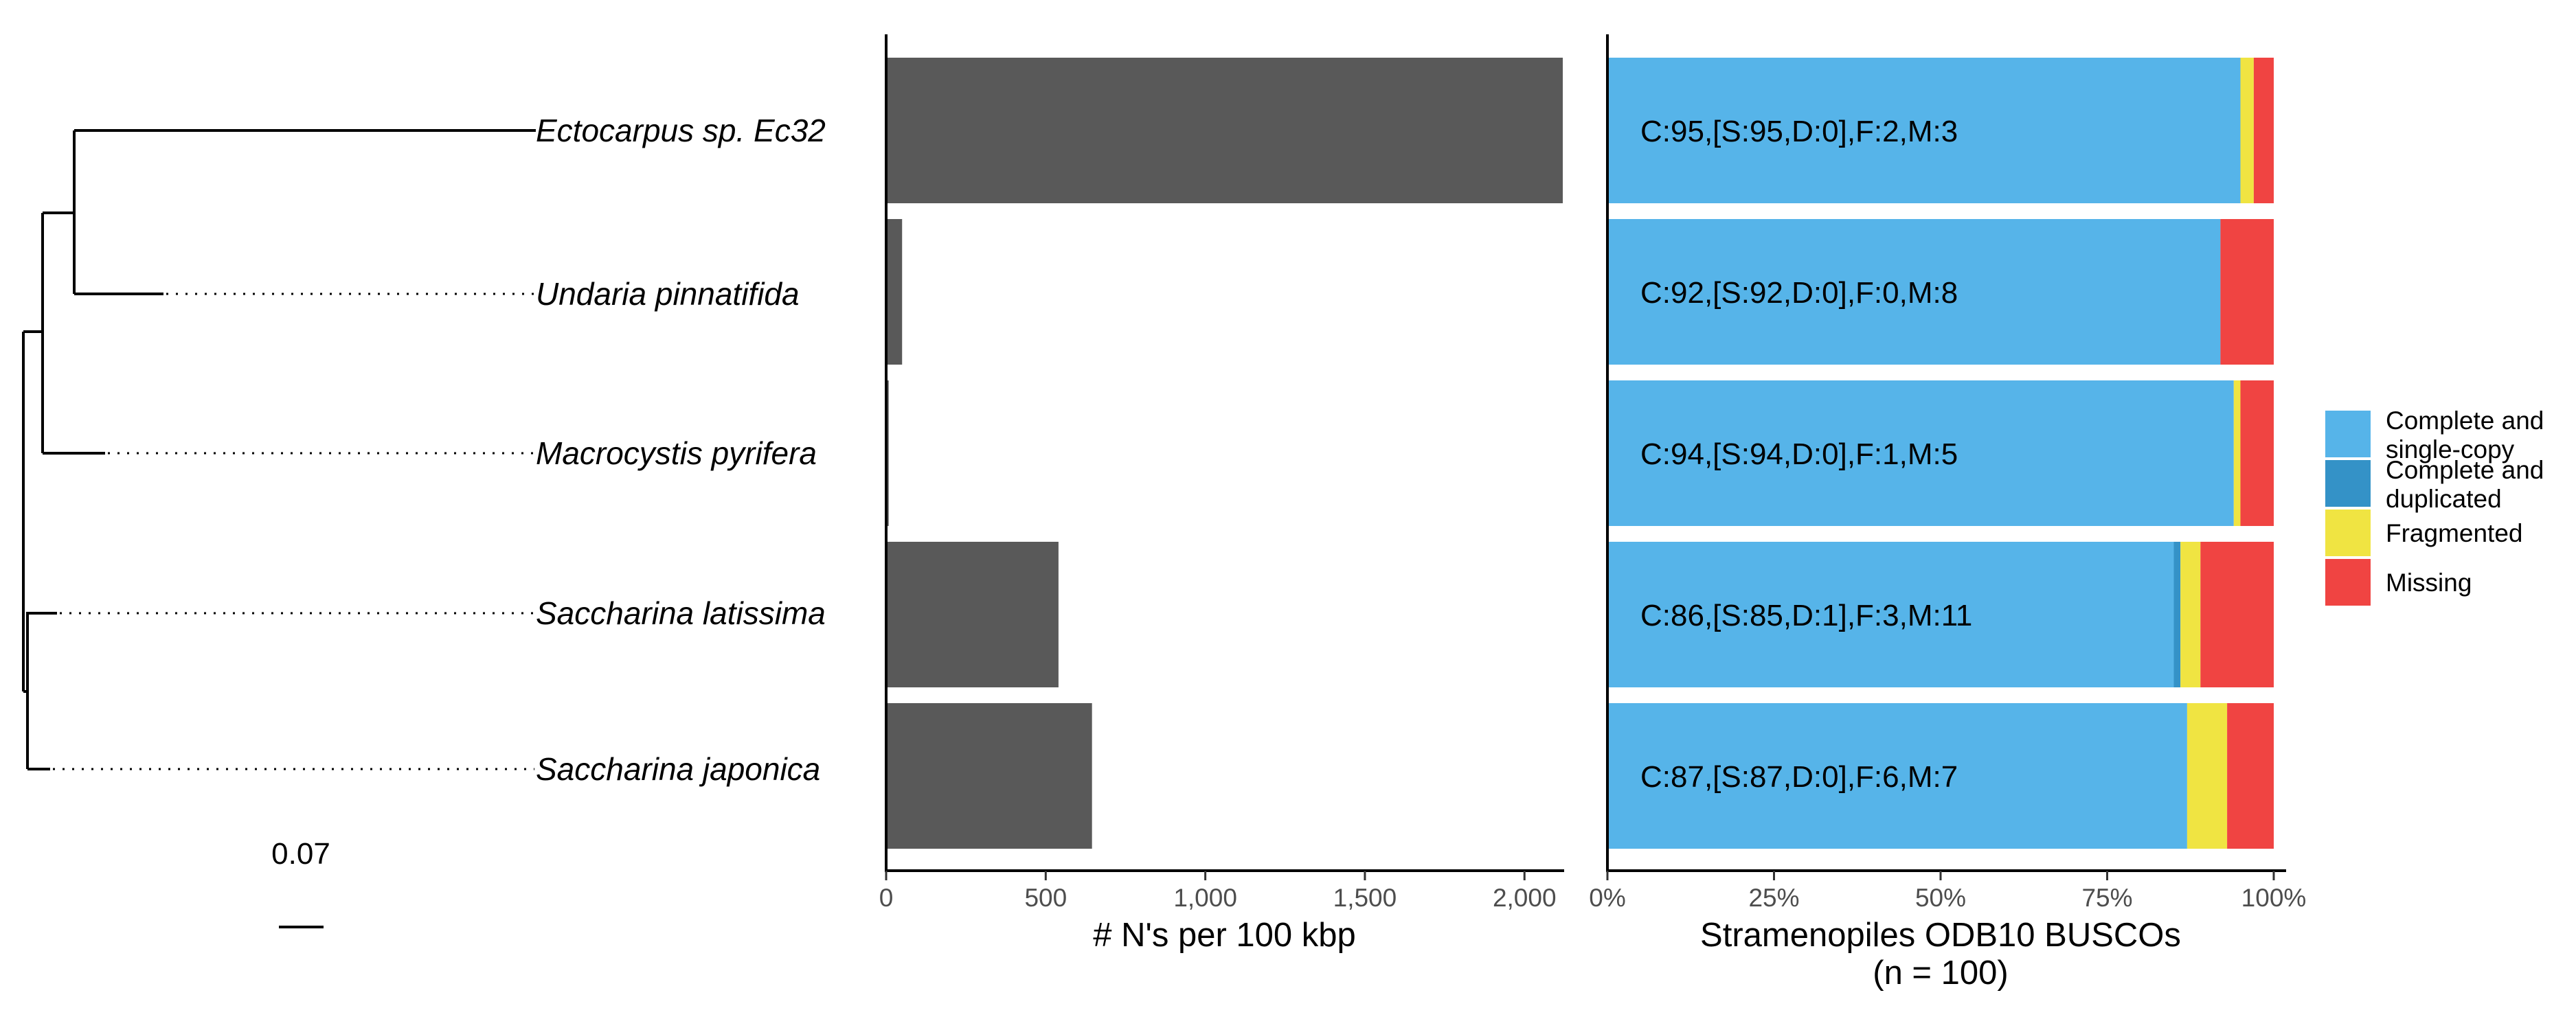 The width and height of the screenshot is (2576, 1030). Describe the element at coordinates (1940, 973) in the screenshot. I see `busco-x-axis-subtitle: (n = 100)` at that location.